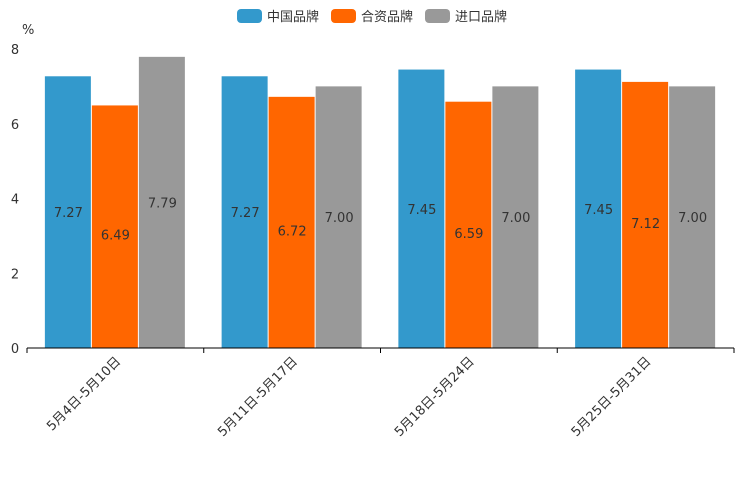 The image size is (744, 496). I want to click on legend-swatch-imported-brand, so click(437, 15).